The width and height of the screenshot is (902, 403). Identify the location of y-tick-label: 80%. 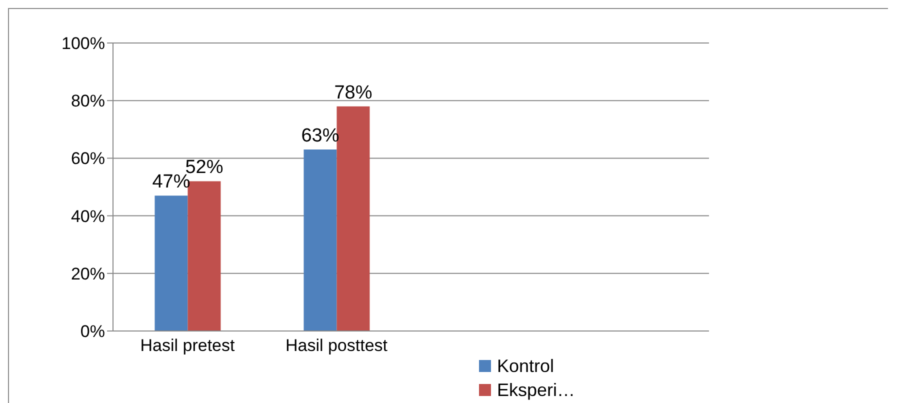
(87, 101).